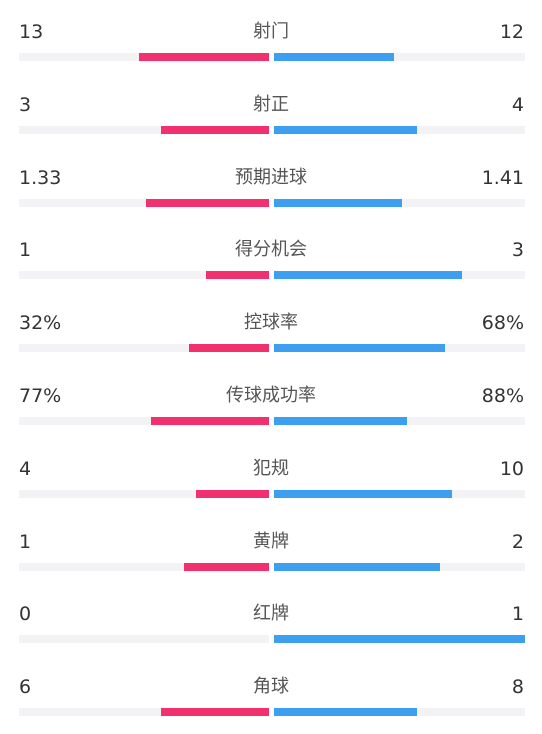  Describe the element at coordinates (271, 687) in the screenshot. I see `stat-label: 角球` at that location.